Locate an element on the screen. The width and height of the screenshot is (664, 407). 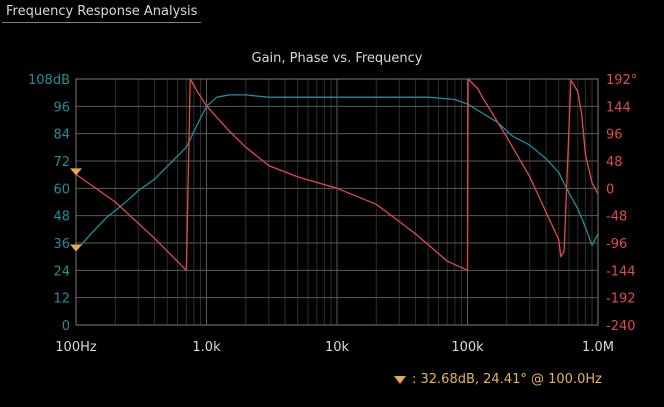
gain-tick-label: 24 is located at coordinates (61, 271).